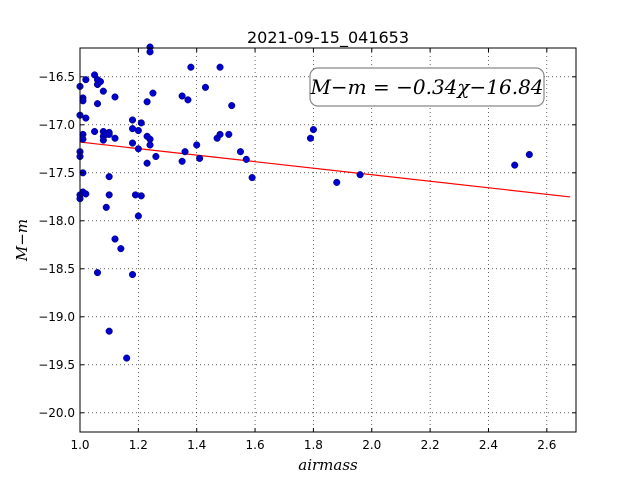  Describe the element at coordinates (546, 445) in the screenshot. I see `x-tick-label: 2.6` at that location.